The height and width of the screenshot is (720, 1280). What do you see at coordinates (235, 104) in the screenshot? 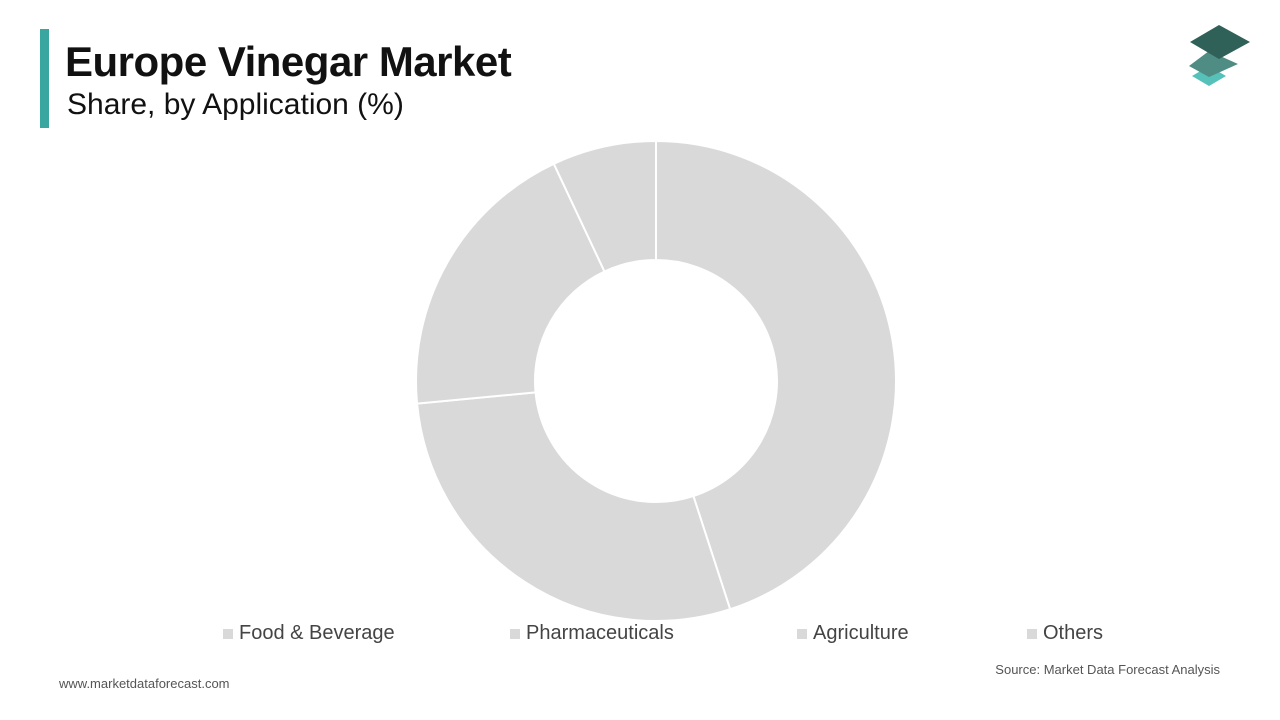
I see `chart-subtitle: Share, by Application (%)` at bounding box center [235, 104].